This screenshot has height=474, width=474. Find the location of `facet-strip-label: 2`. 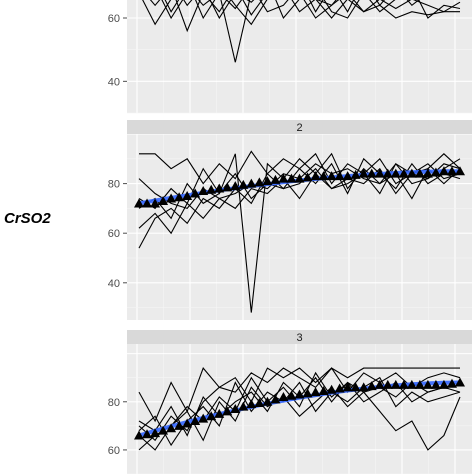

facet-strip-label: 2 is located at coordinates (299, 128).